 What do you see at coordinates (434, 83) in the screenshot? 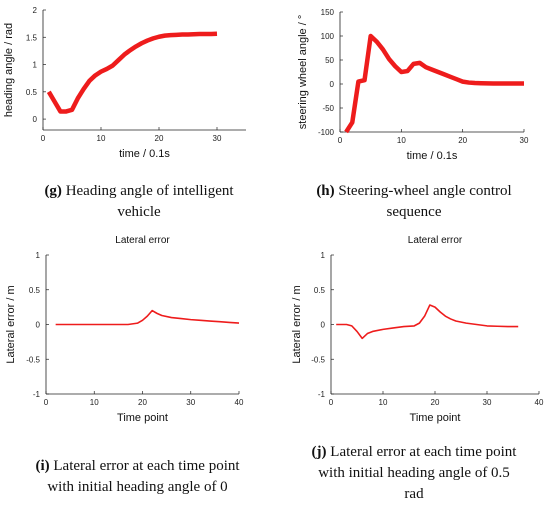
I see `c1-series-line` at bounding box center [434, 83].